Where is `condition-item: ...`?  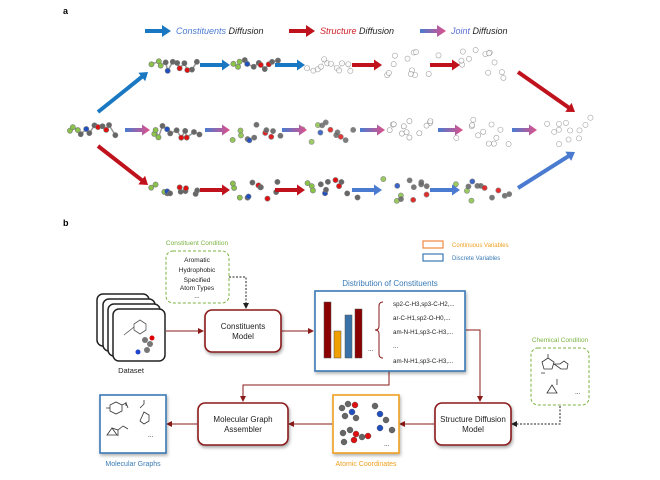
condition-item: ... is located at coordinates (197, 296).